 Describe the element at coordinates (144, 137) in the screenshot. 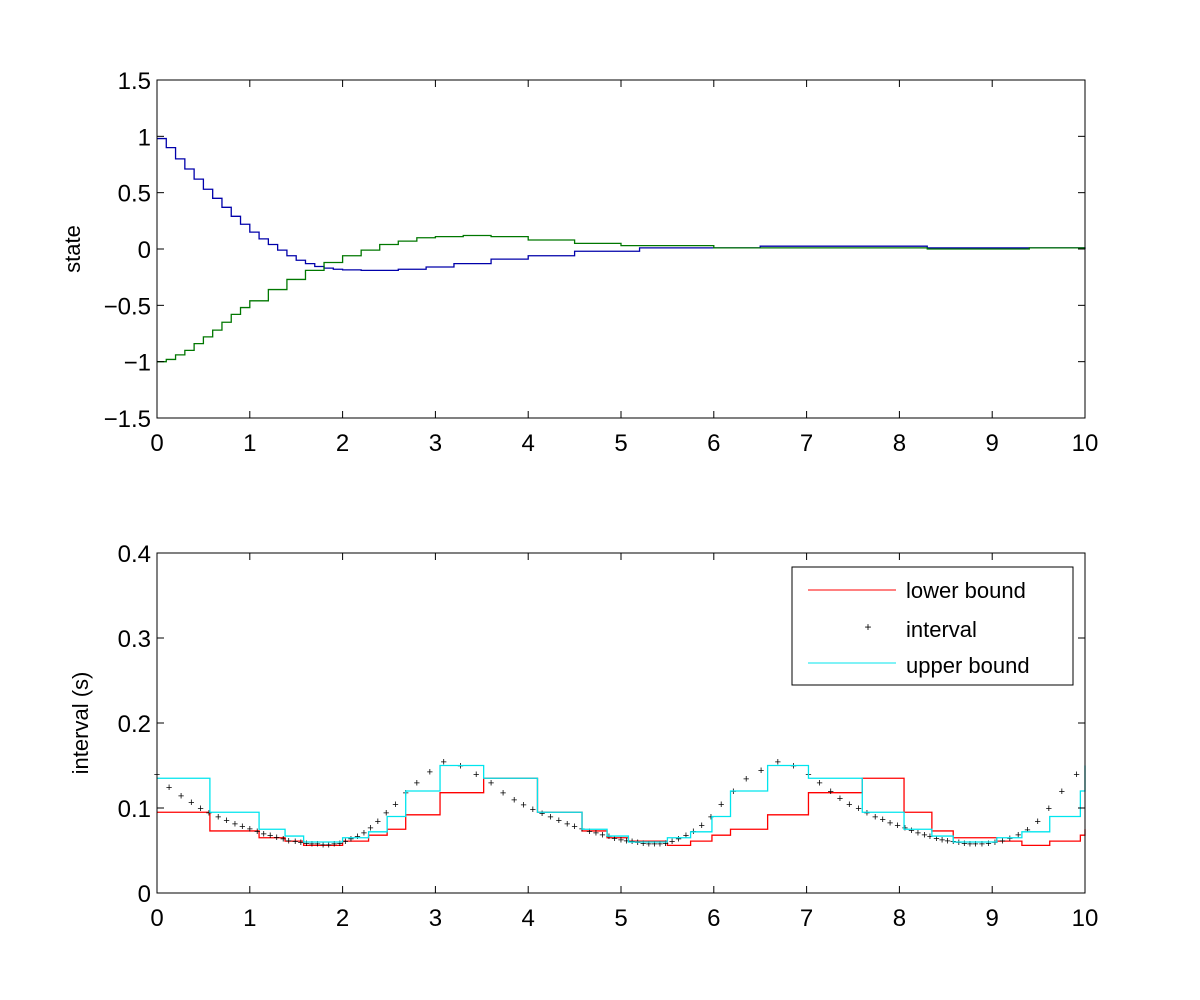

I see `state-y-tick-label: 1` at that location.